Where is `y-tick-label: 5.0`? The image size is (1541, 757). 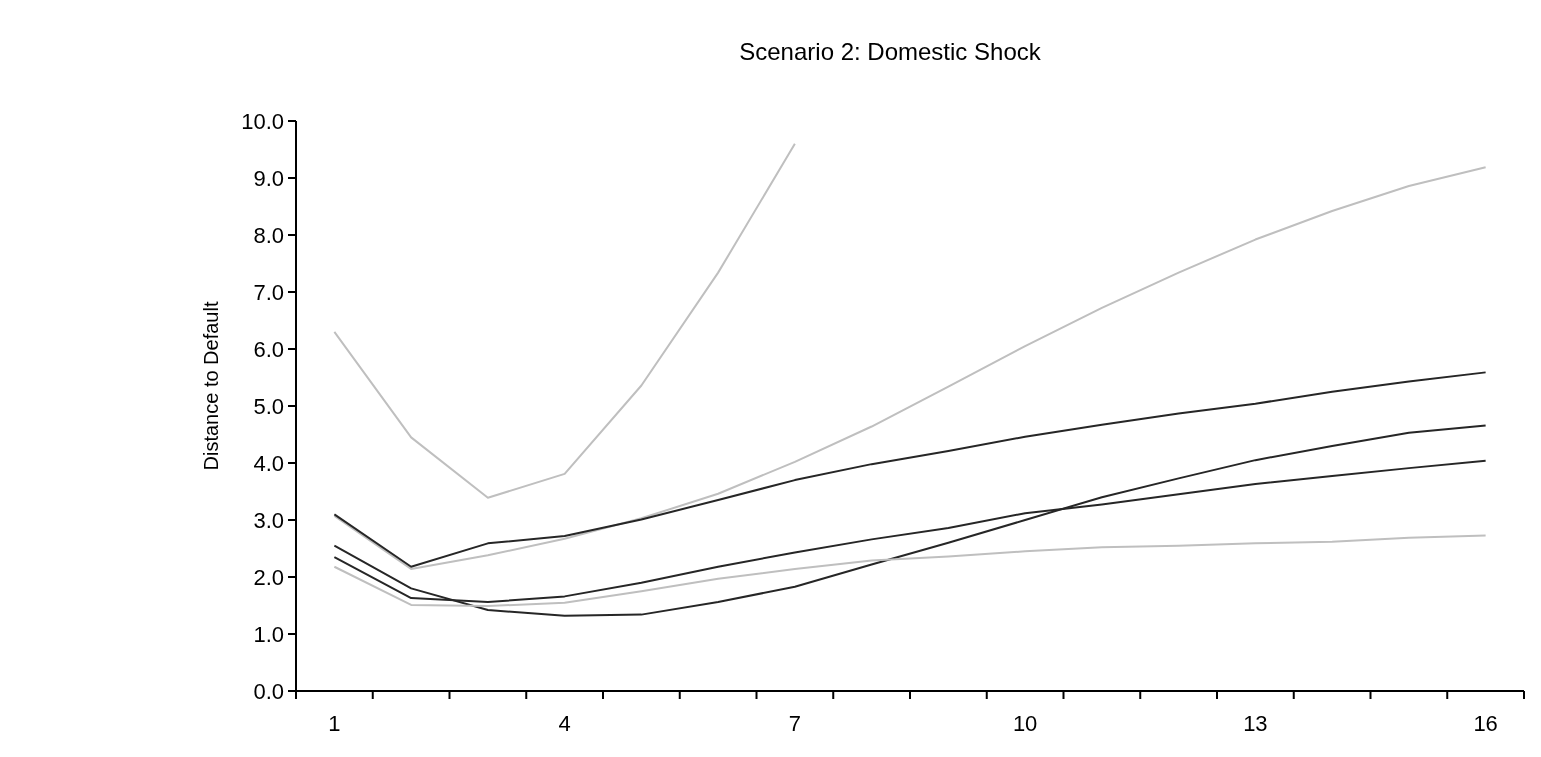
y-tick-label: 5.0 is located at coordinates (268, 406).